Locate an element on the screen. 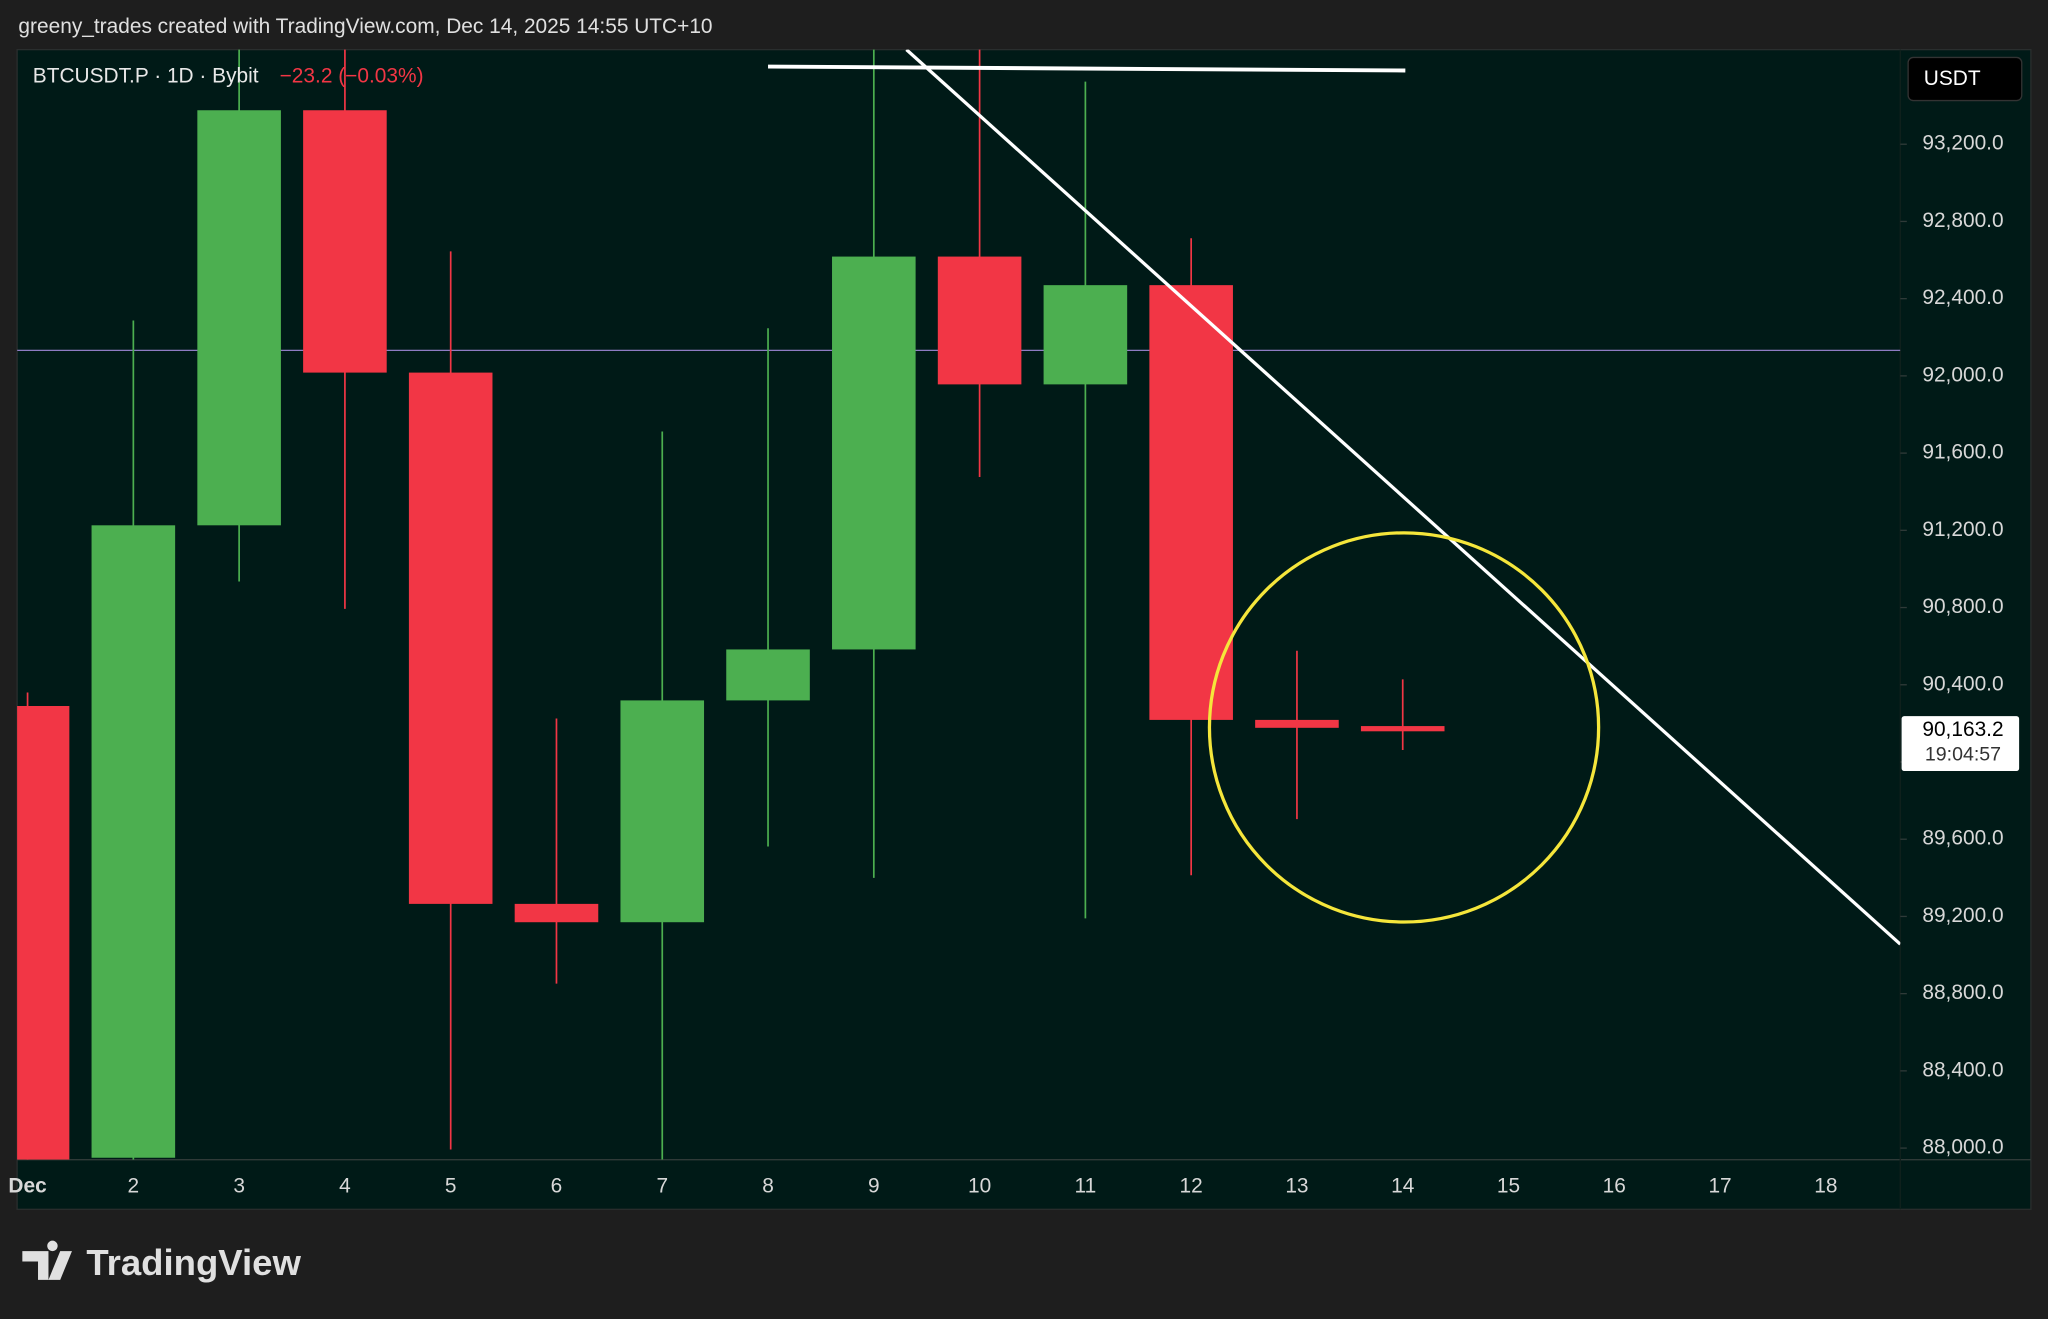  y-tick-label: 92,000.0 is located at coordinates (1962, 374).